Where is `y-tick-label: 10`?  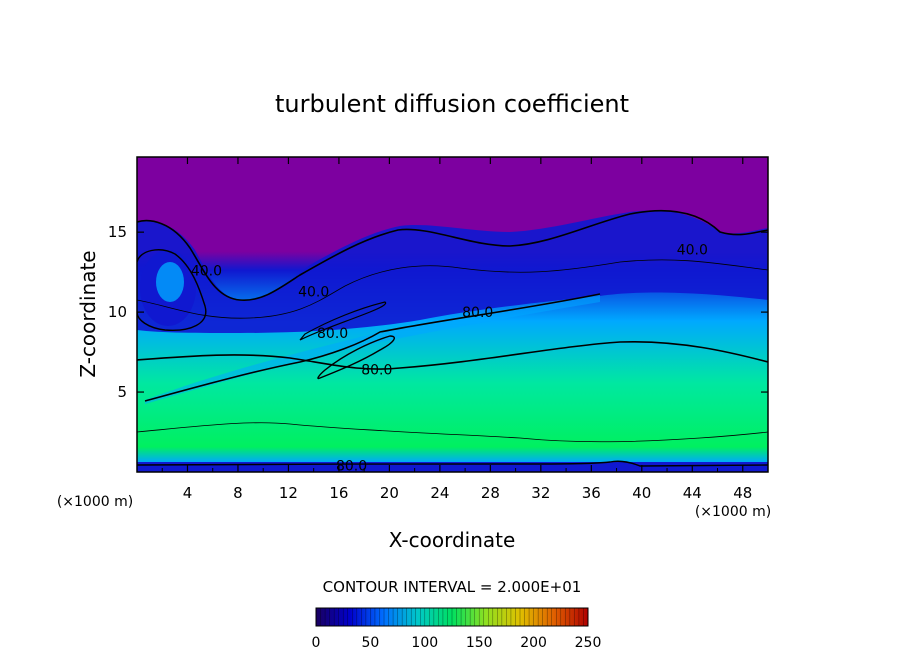 y-tick-label: 10 is located at coordinates (117, 312).